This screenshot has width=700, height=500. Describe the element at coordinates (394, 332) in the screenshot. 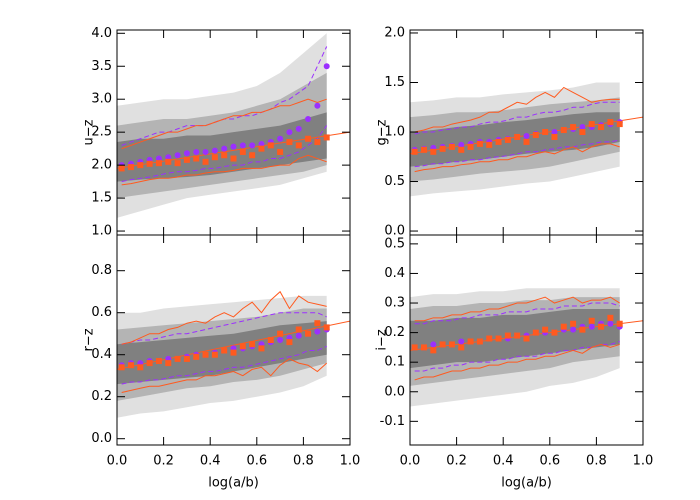

I see `y-tick-label: 0.2` at that location.